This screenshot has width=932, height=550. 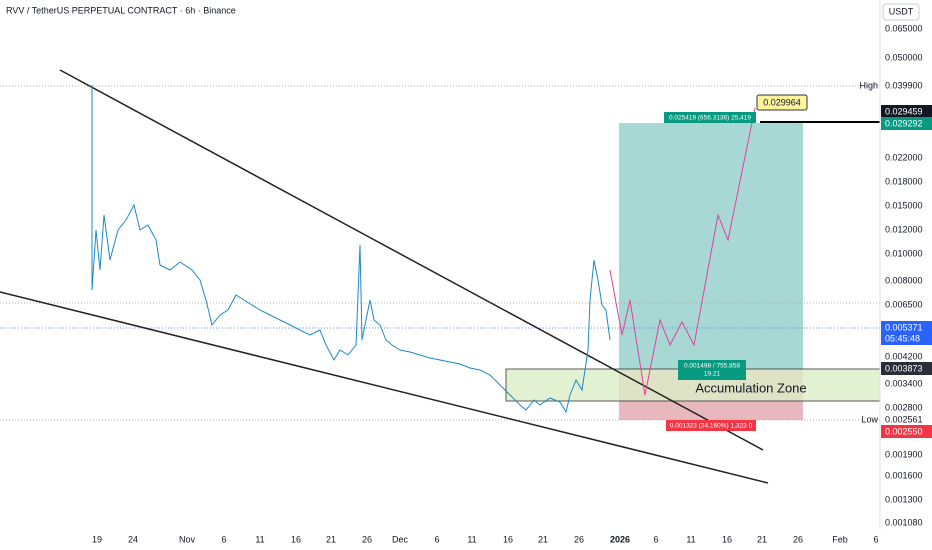 I want to click on loss-label: 0.001323 (34.160%) 1,323 0, so click(x=711, y=426).